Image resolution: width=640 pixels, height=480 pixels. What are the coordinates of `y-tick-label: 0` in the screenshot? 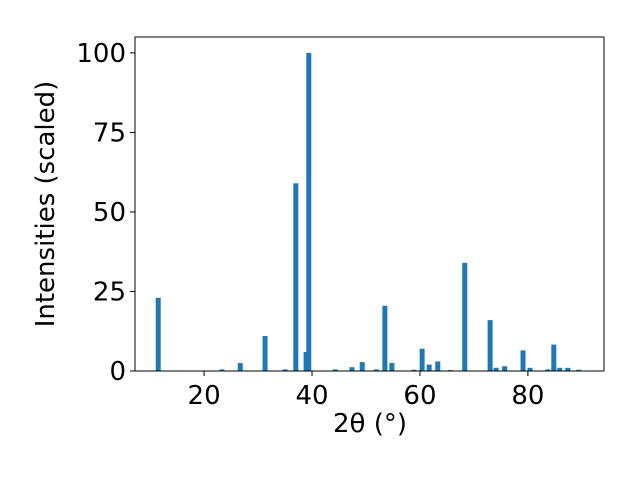 It's located at (117, 372).